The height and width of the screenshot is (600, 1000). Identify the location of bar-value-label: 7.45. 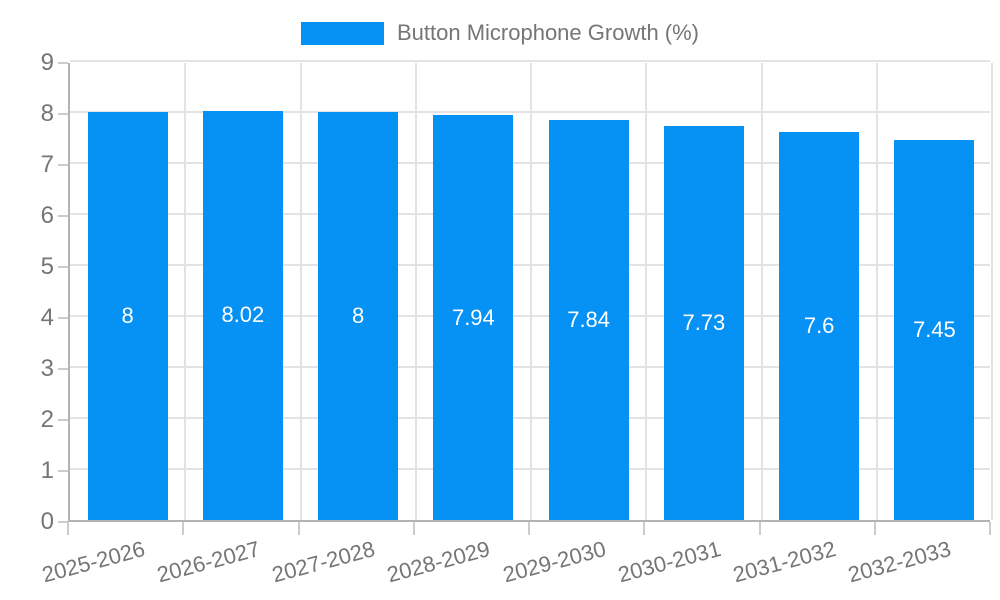
(934, 330).